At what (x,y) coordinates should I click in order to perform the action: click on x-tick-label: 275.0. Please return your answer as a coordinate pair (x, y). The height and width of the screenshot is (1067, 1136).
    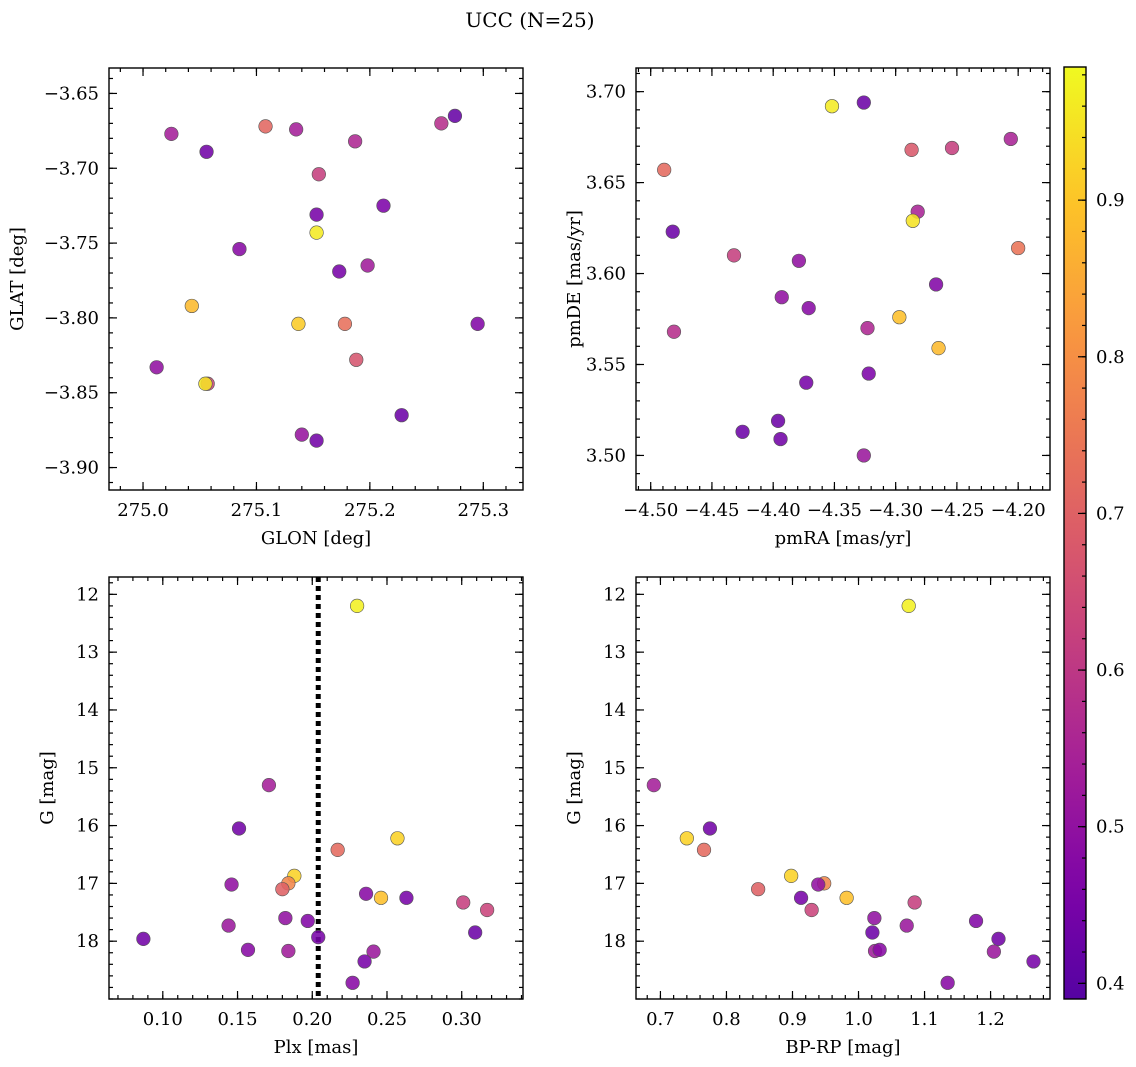
    Looking at the image, I should click on (143, 510).